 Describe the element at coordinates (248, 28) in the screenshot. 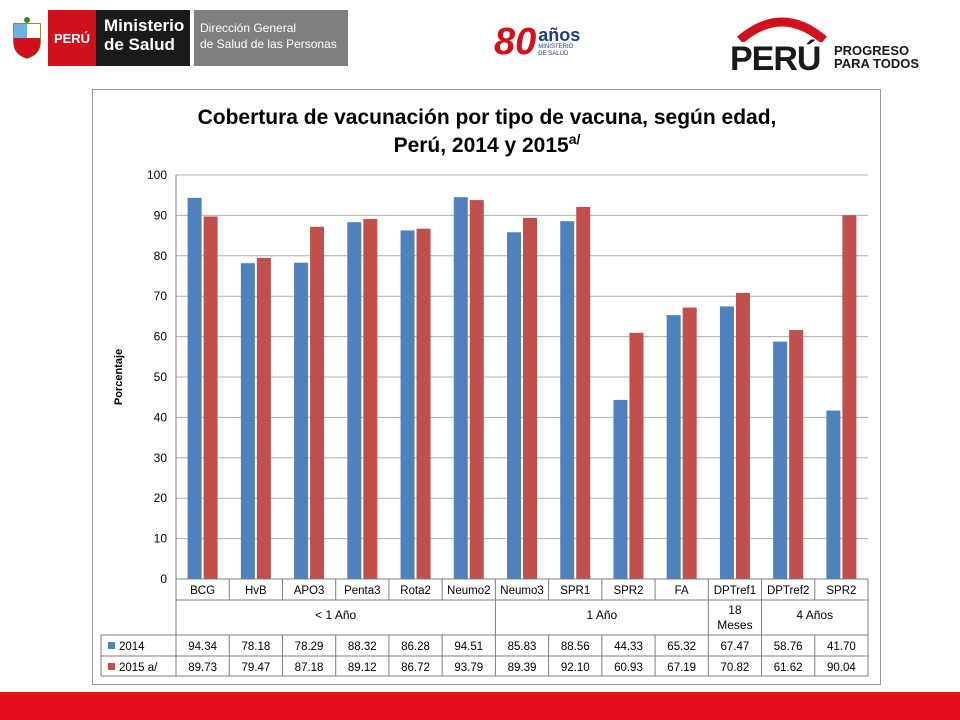

I see `direccion-line1: Dirección General` at that location.